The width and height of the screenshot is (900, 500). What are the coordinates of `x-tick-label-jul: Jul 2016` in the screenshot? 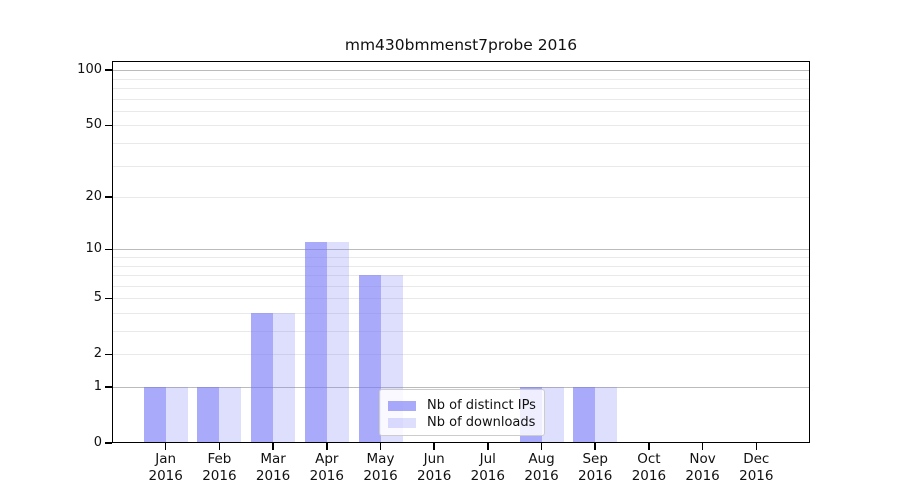 It's located at (487, 467).